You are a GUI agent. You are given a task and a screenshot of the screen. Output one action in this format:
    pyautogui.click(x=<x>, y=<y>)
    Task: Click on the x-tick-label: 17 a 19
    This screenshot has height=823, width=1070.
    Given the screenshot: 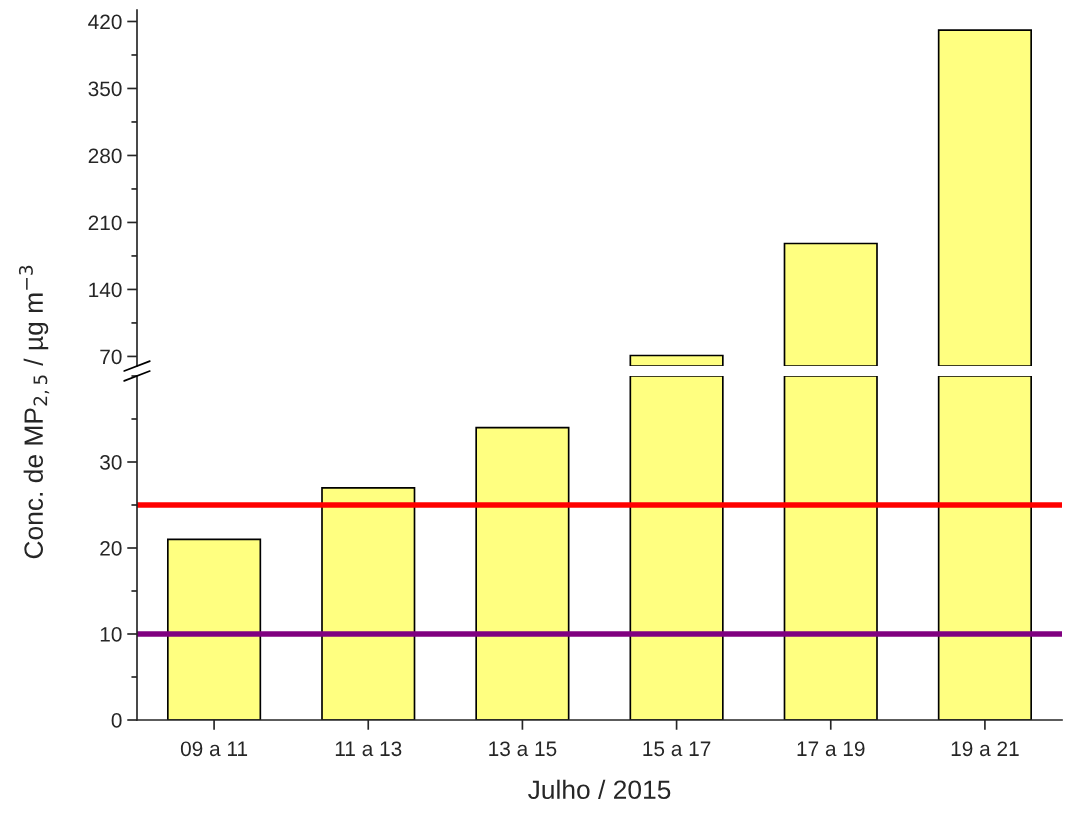 What is the action you would take?
    pyautogui.click(x=831, y=749)
    